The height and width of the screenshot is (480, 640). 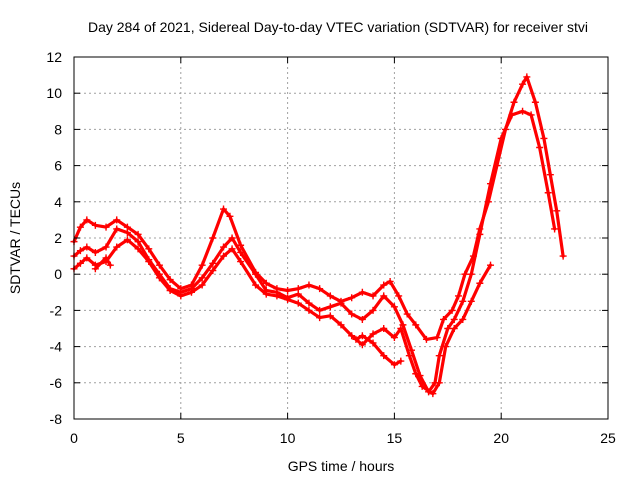 I want to click on y-tick-label: 2, so click(x=58, y=238).